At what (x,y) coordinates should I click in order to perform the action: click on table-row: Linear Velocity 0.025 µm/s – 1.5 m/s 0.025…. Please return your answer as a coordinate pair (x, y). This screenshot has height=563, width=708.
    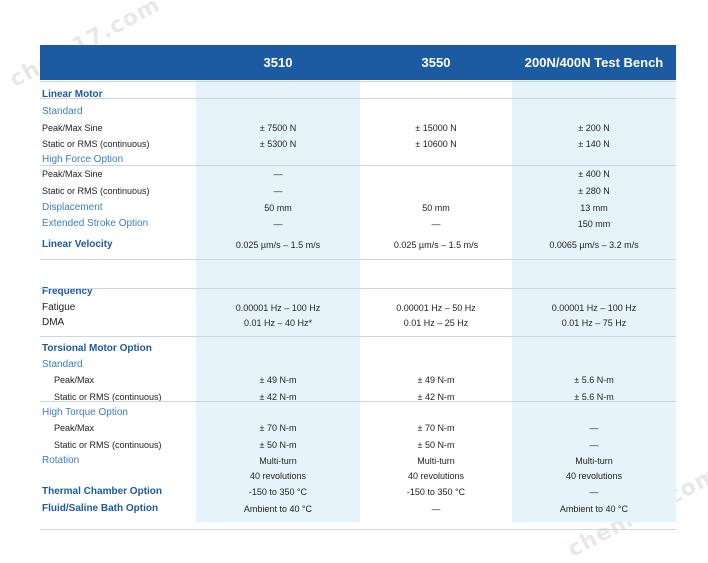
    Looking at the image, I should click on (358, 245).